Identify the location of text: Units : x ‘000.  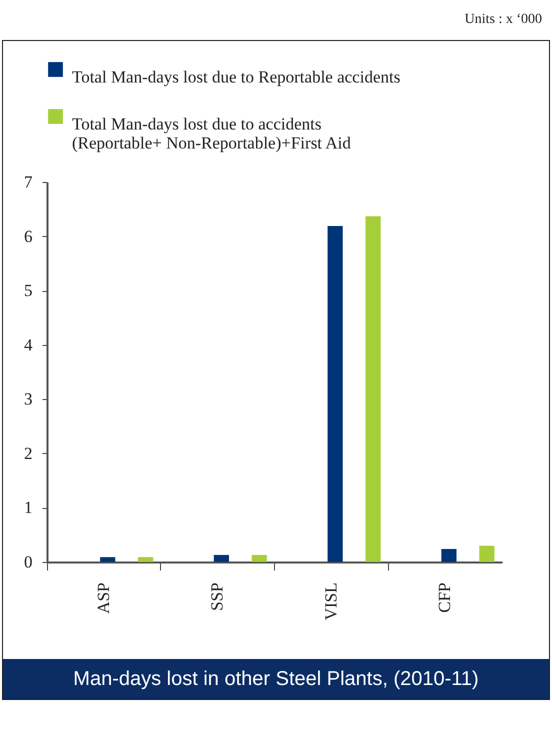
(503, 20).